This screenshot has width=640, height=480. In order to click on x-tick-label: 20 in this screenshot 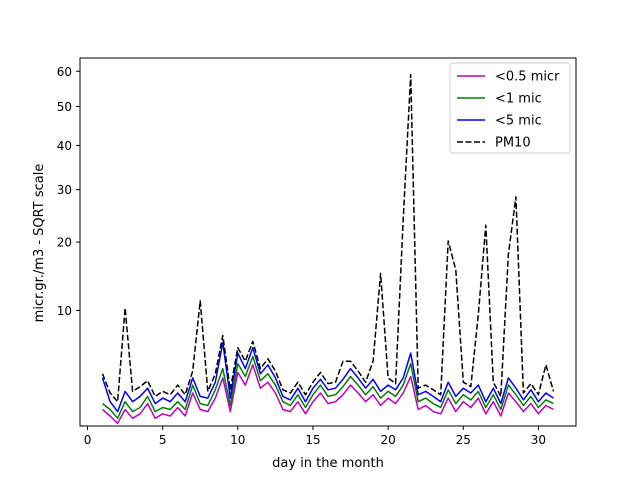, I will do `click(387, 440)`.